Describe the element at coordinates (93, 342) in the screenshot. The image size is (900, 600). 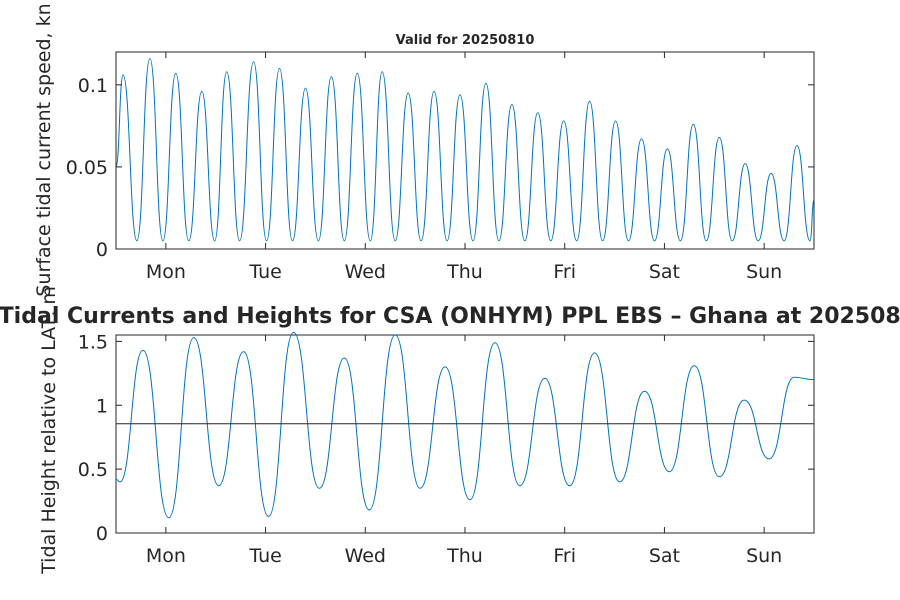
I see `tidal-height-y-tick-label: 1.5` at that location.